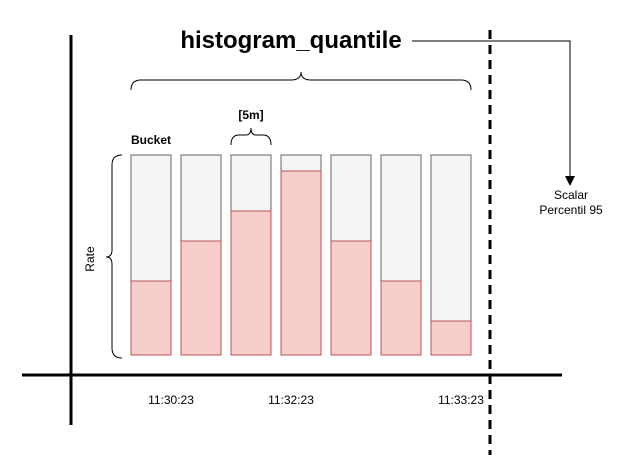 This screenshot has width=642, height=476. What do you see at coordinates (201, 298) in the screenshot?
I see `bucket-2-fill` at bounding box center [201, 298].